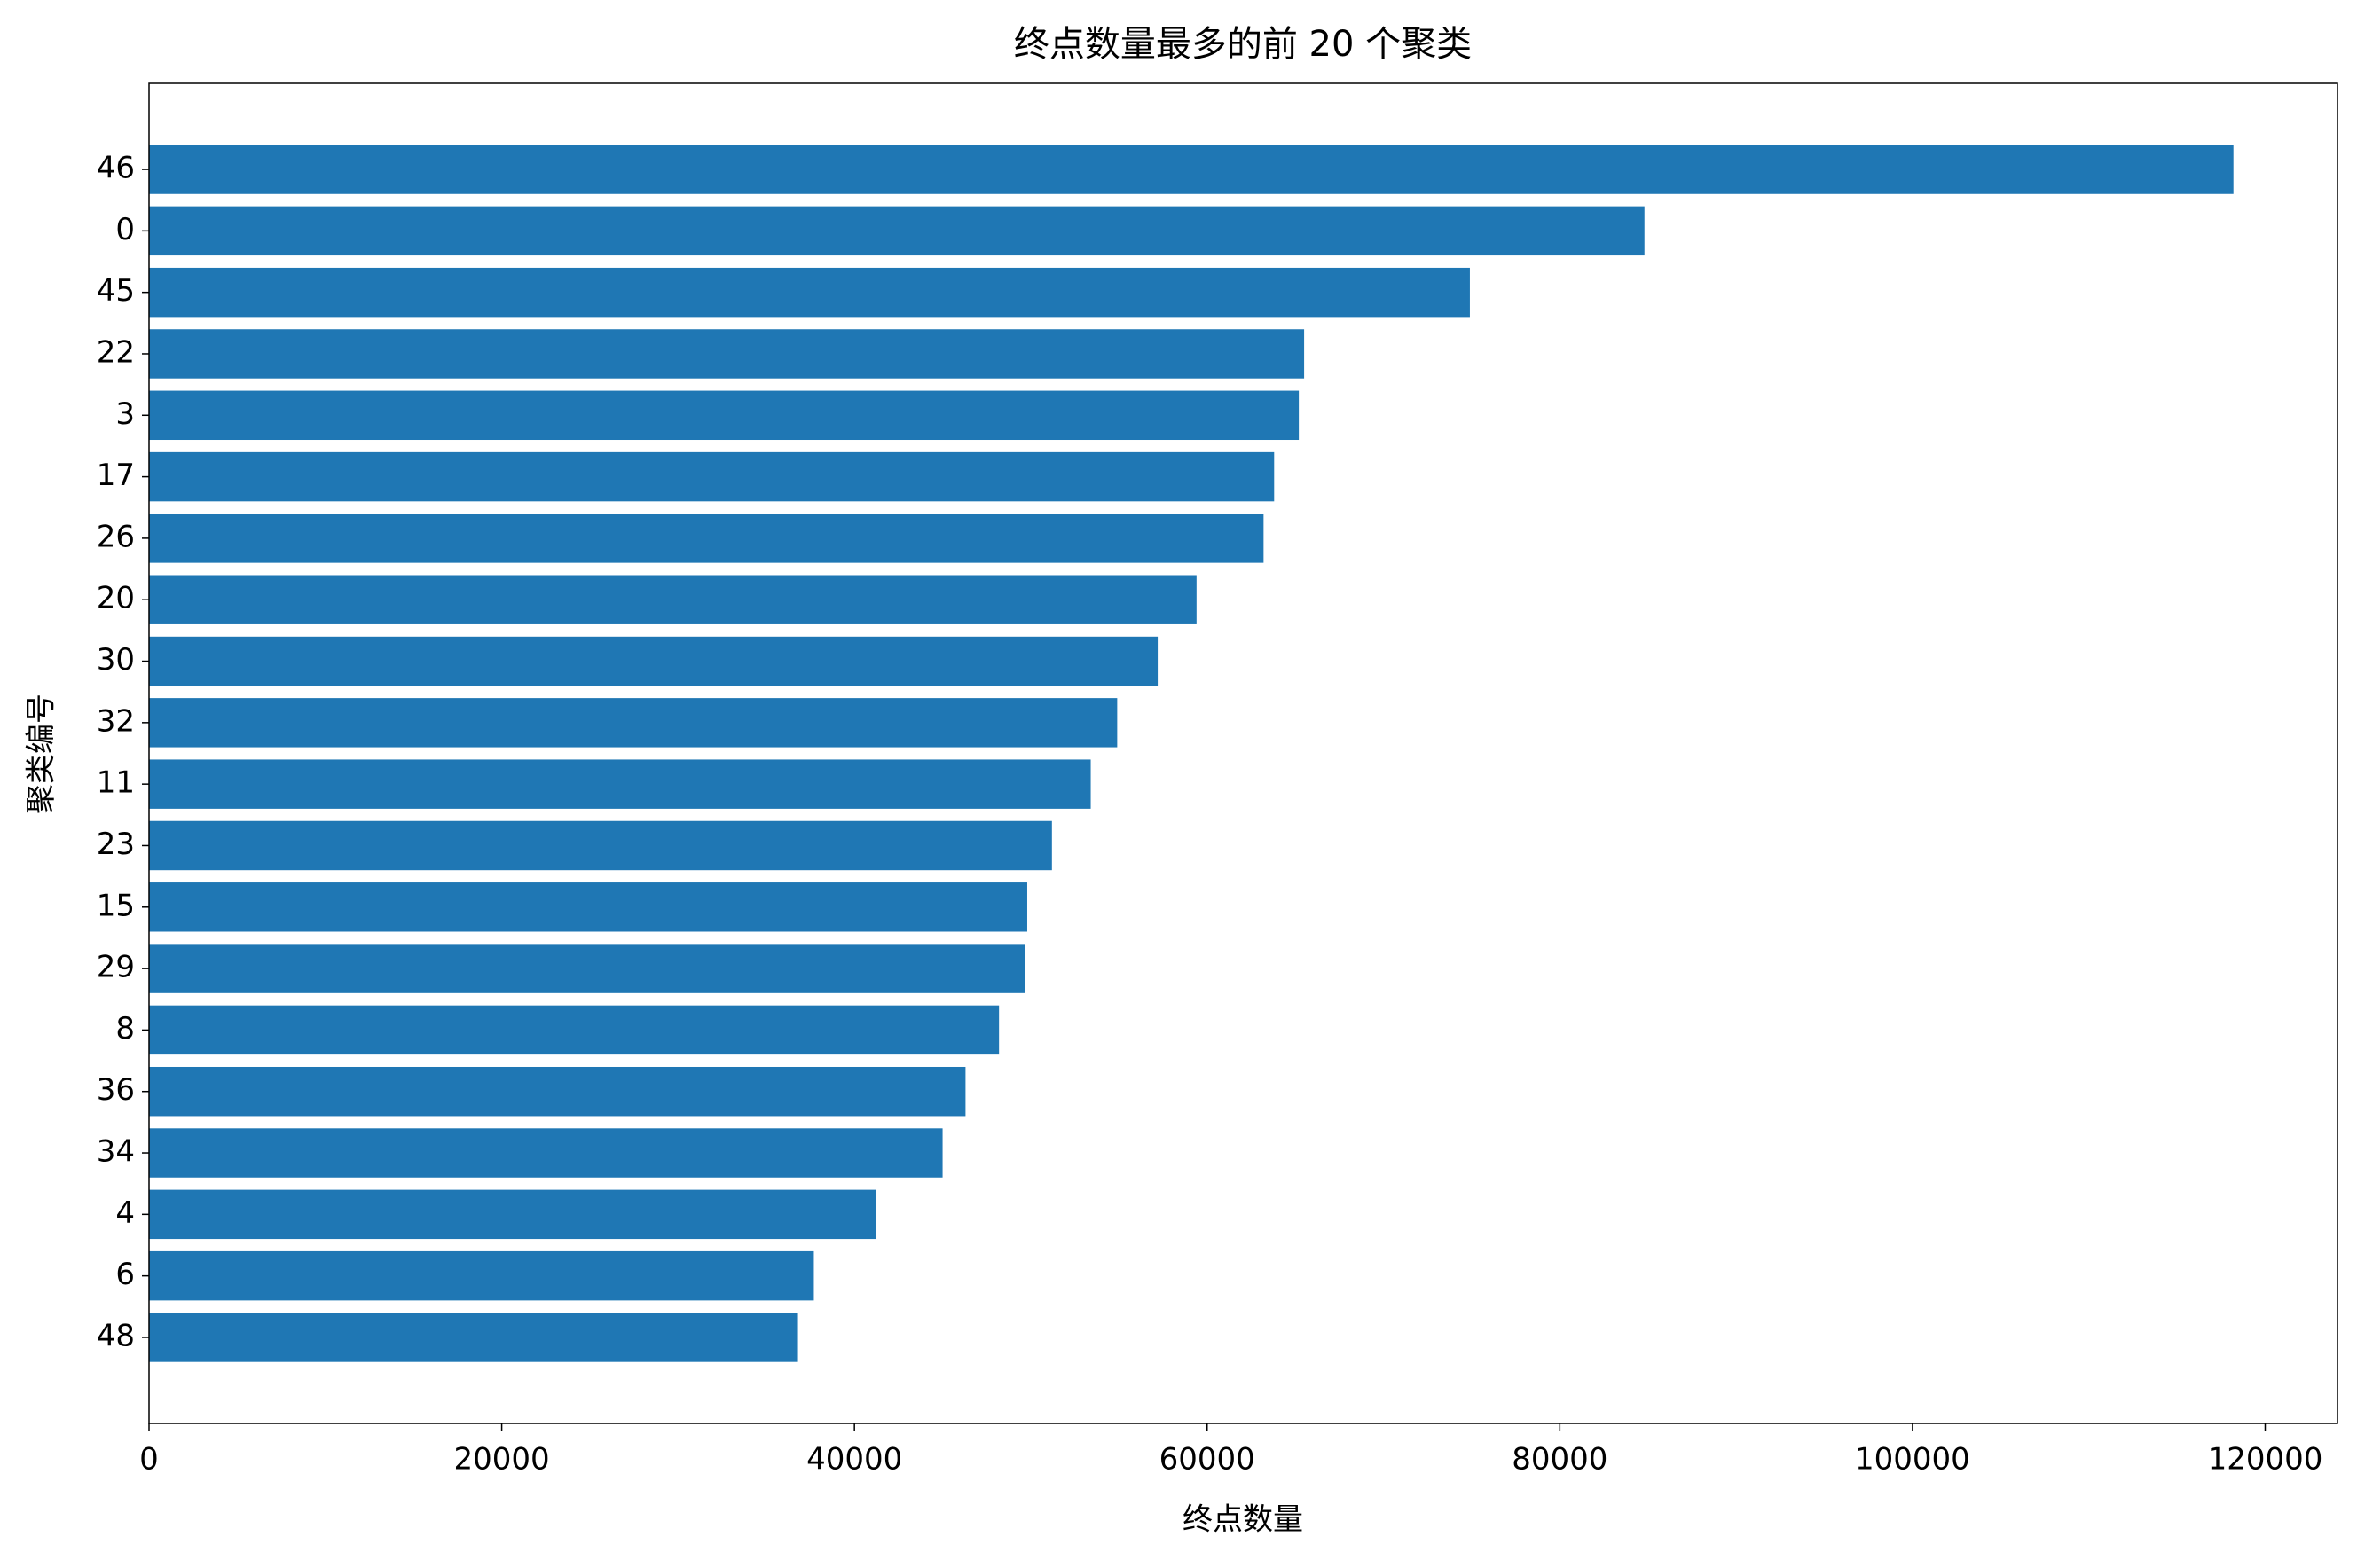  What do you see at coordinates (125, 229) in the screenshot?
I see `y-tick-label: 0` at bounding box center [125, 229].